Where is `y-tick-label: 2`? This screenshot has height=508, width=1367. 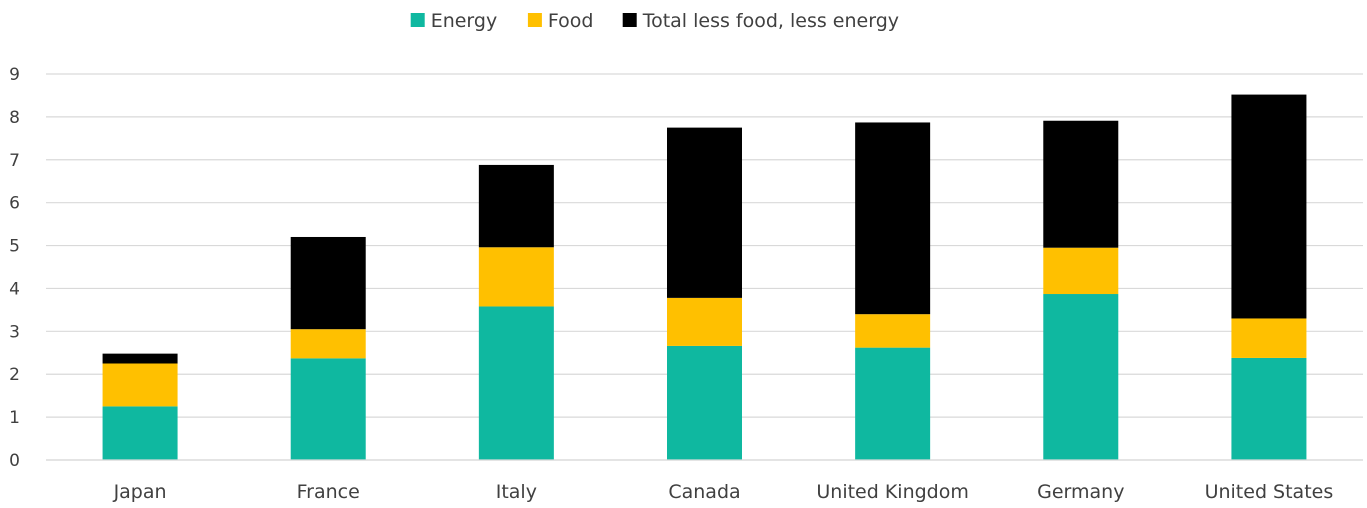
y-tick-label: 2 is located at coordinates (14, 375).